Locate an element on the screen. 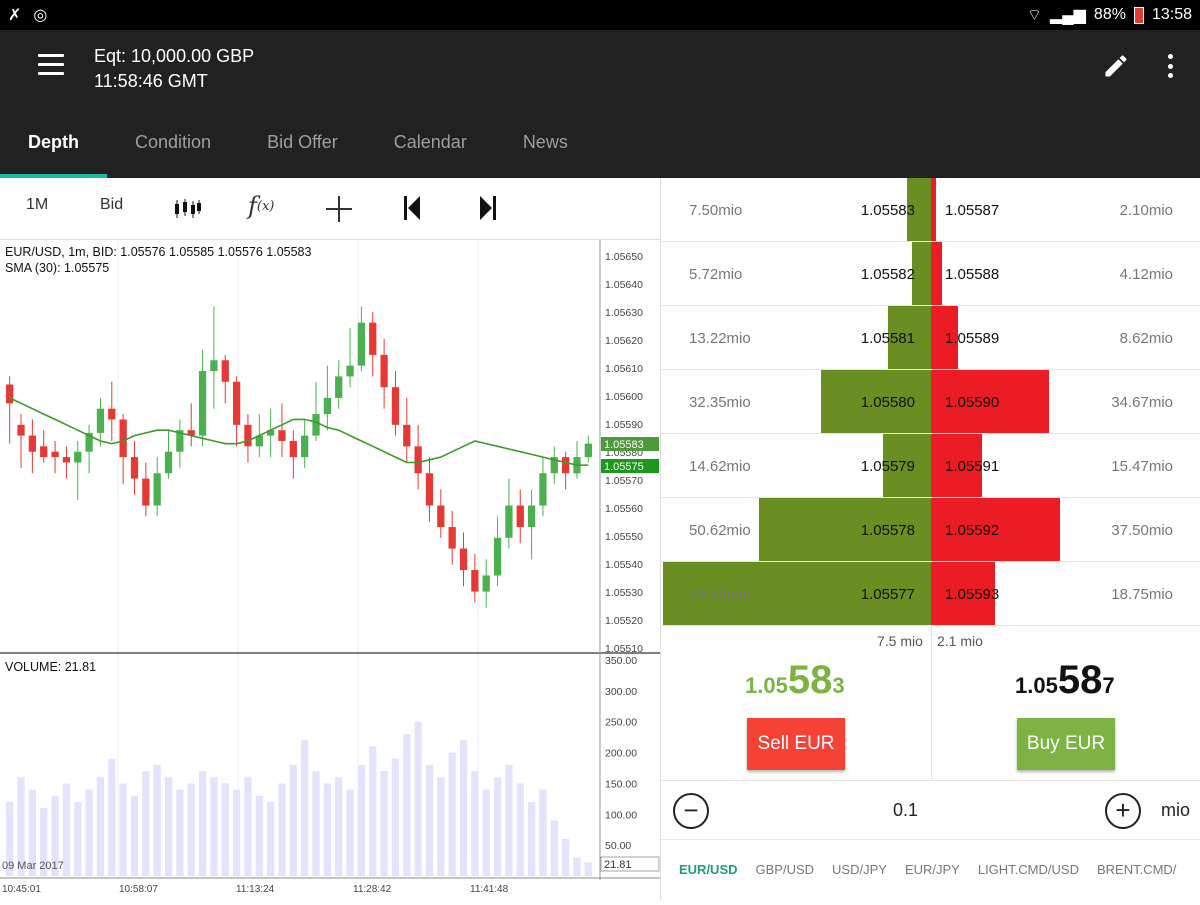  ask-price: 1.05588 is located at coordinates (972, 274).